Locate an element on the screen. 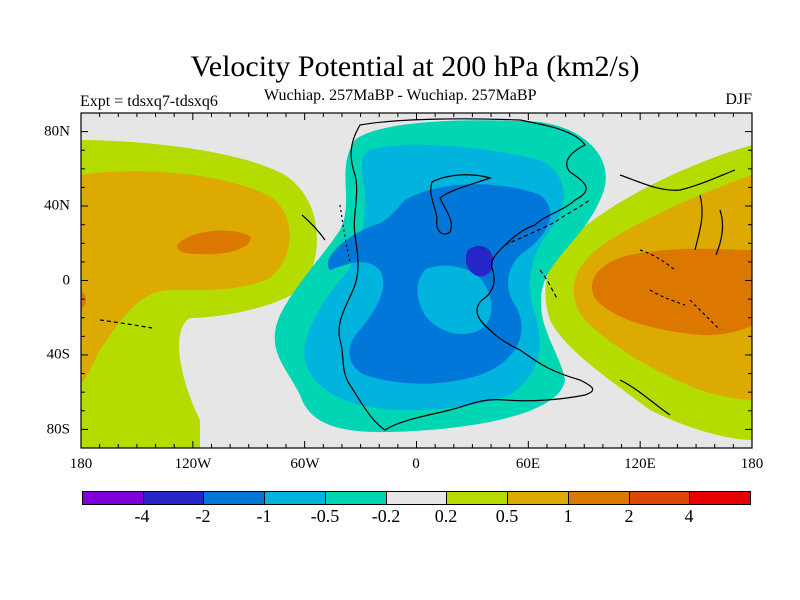 Image resolution: width=800 pixels, height=600 pixels. contour-positive-west-edge is located at coordinates (83, 300).